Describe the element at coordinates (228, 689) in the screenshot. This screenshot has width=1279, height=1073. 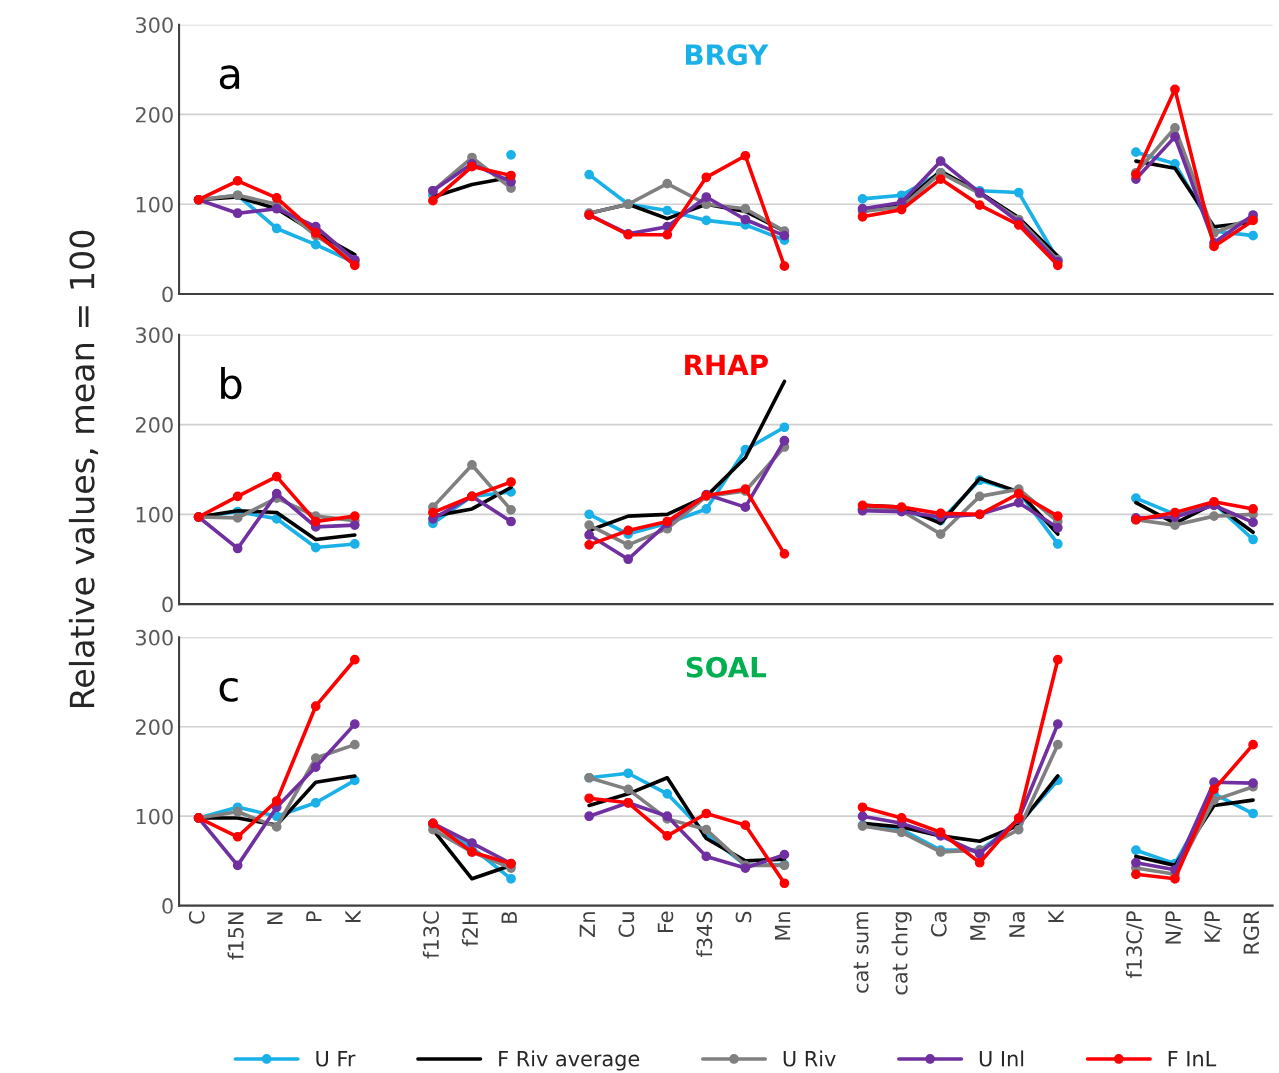
I see `annotation: c` at that location.